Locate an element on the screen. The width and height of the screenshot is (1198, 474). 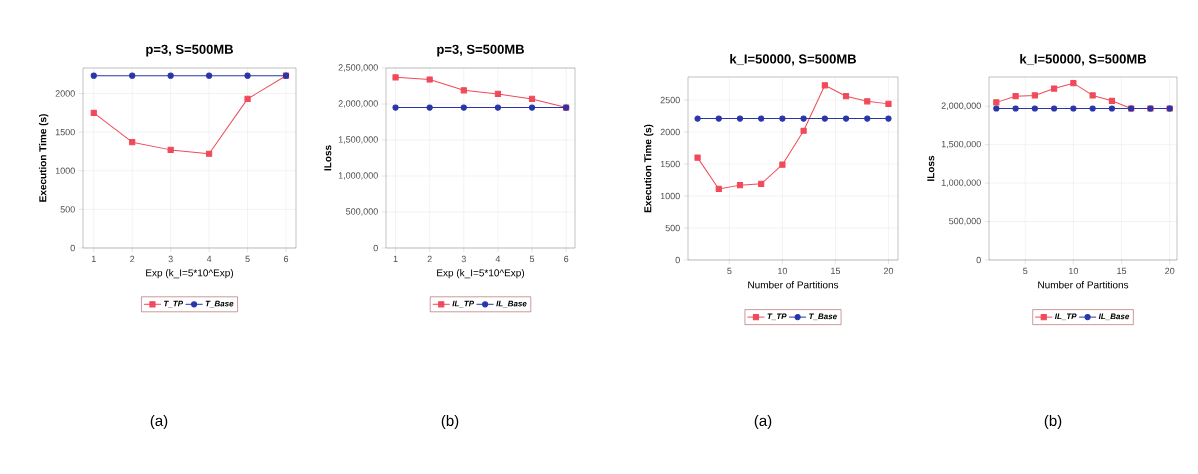
y-tick-label: 2500 is located at coordinates (670, 100).